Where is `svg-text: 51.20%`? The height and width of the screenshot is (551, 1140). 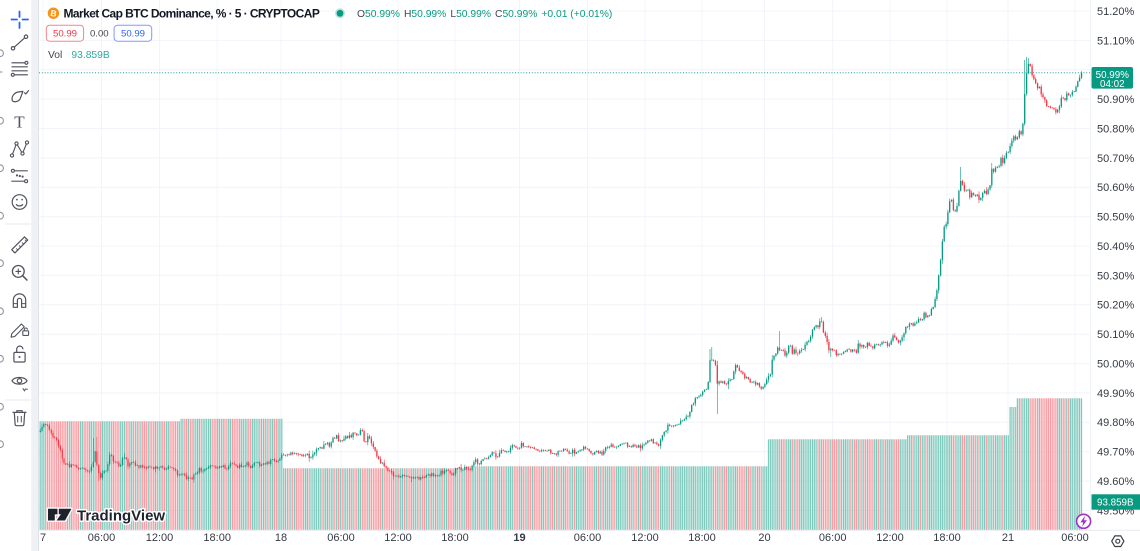
svg-text: 51.20% is located at coordinates (1116, 12).